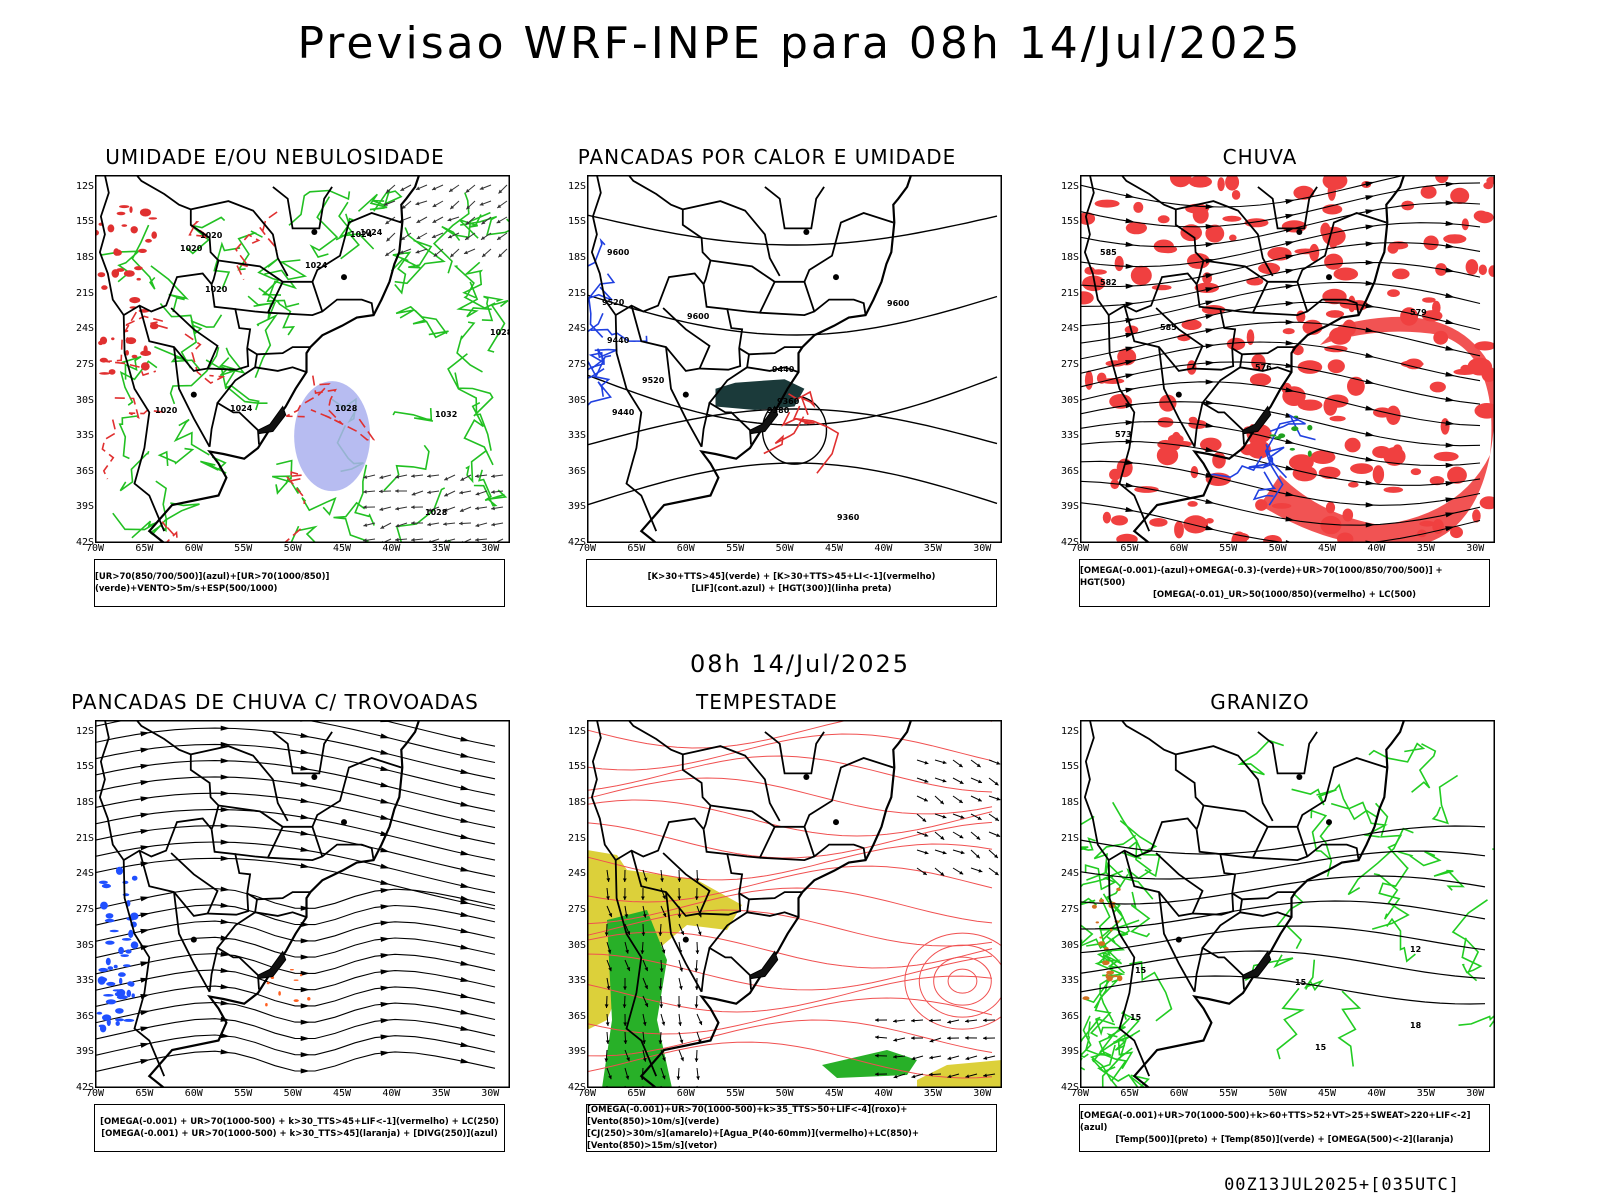 Image resolution: width=1600 pixels, height=1200 pixels. I want to click on contour-label: 9360, so click(788, 401).